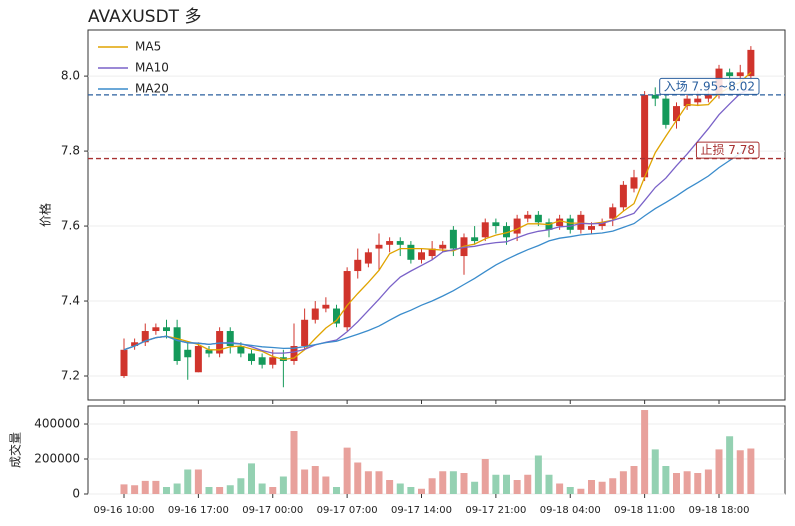  What do you see at coordinates (15, 450) in the screenshot?
I see `volume-axis-label: 成交量` at bounding box center [15, 450].